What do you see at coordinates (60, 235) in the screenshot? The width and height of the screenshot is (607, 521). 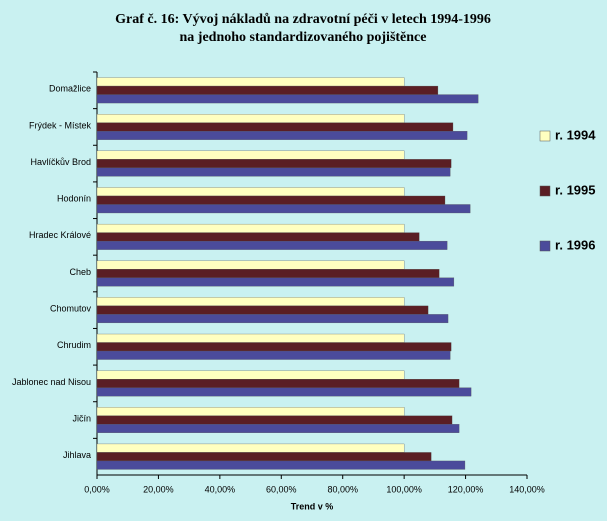 I see `y-tick-label: Hradec Králové` at bounding box center [60, 235].